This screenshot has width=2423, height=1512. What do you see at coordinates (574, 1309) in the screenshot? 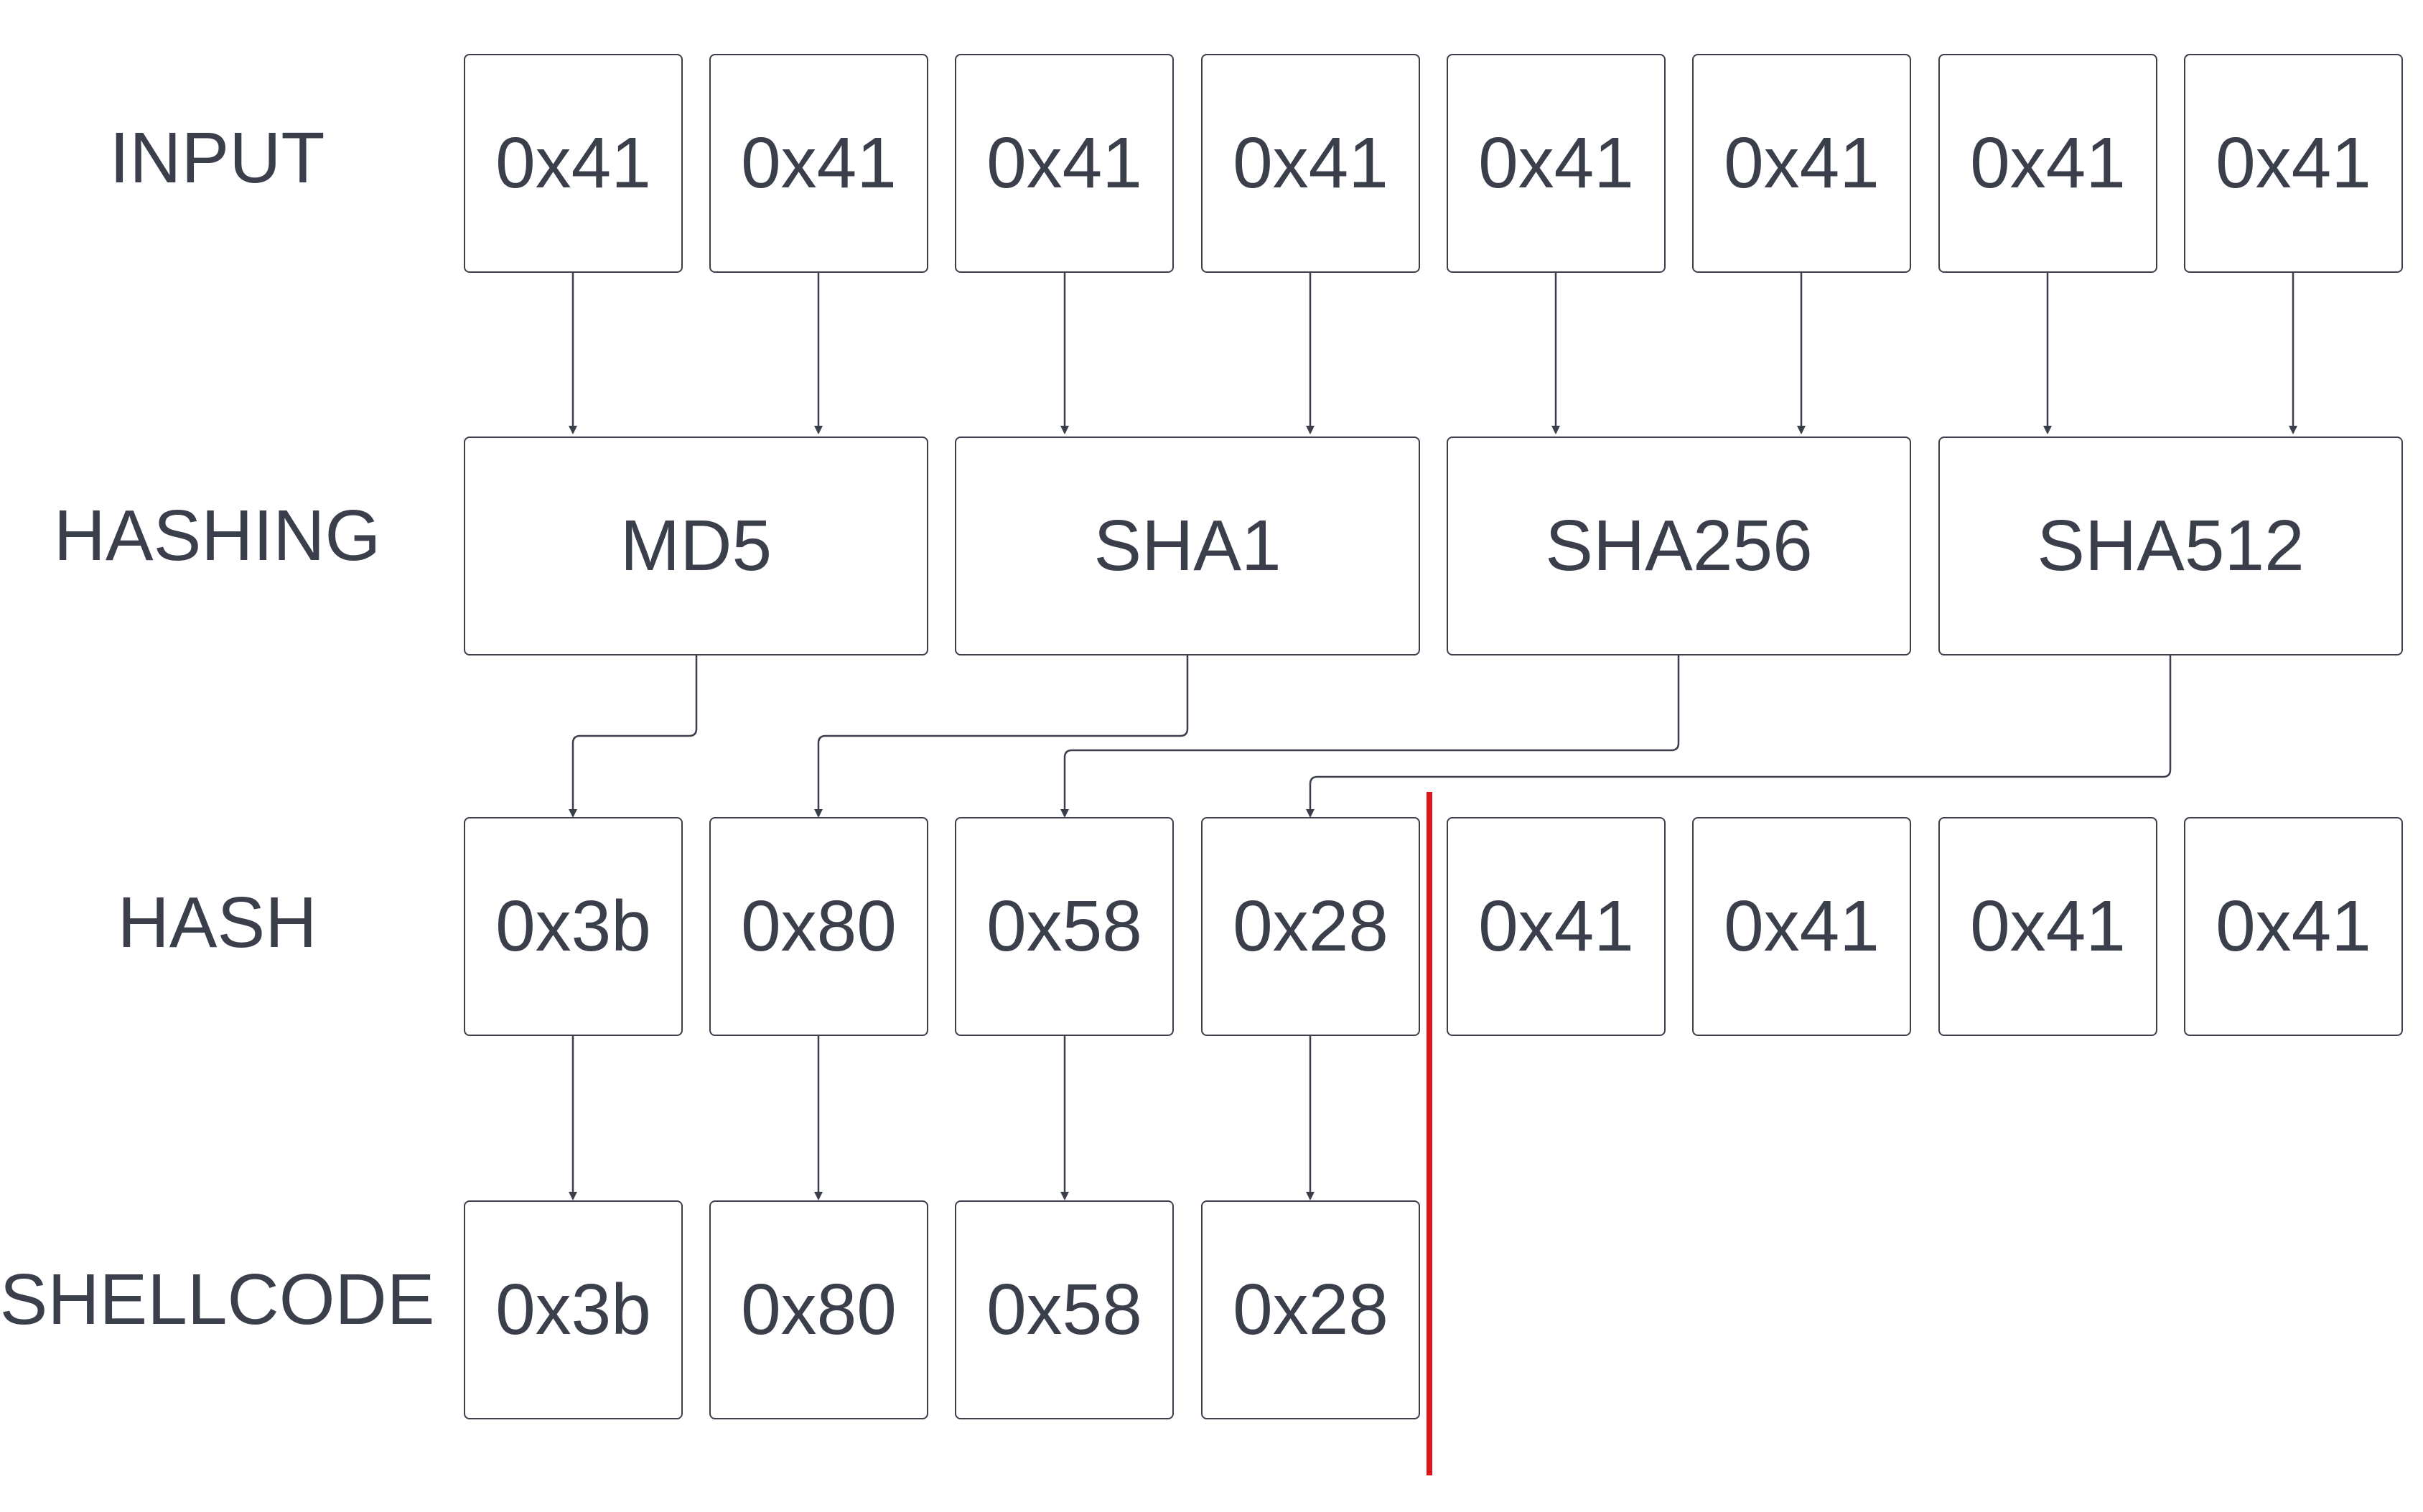
I see `shellcode-byte-box: 0x3b` at bounding box center [574, 1309].